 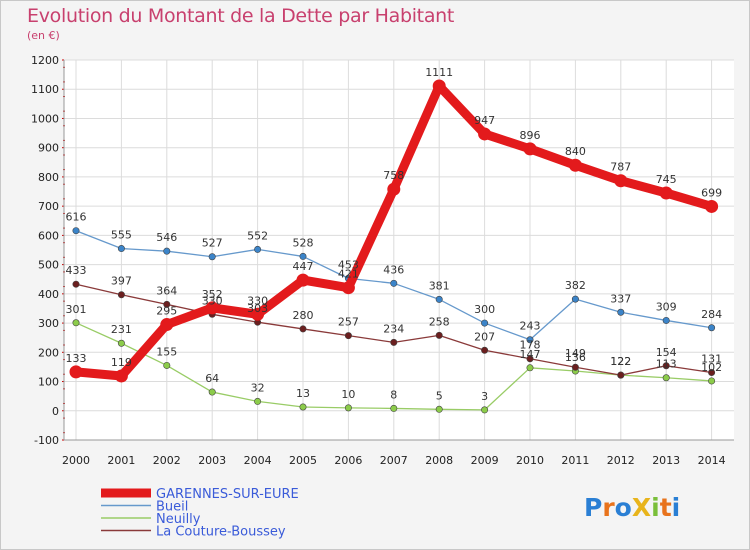 What do you see at coordinates (439, 72) in the screenshot?
I see `data-label-garennes-sur-eure: 1111` at bounding box center [439, 72].